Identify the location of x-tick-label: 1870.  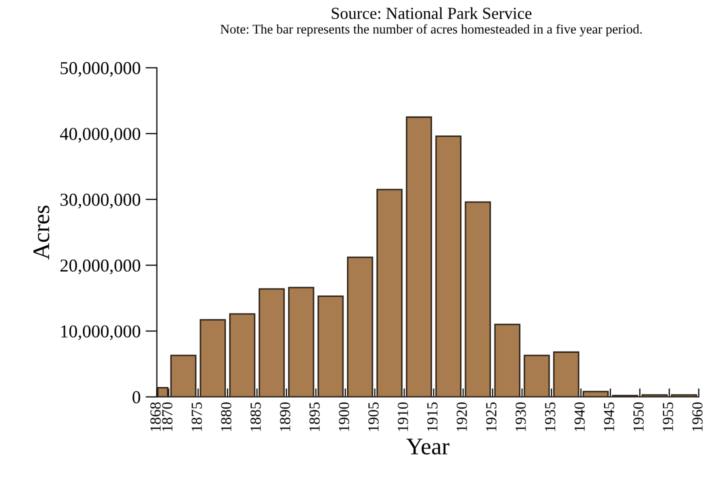
(167, 416).